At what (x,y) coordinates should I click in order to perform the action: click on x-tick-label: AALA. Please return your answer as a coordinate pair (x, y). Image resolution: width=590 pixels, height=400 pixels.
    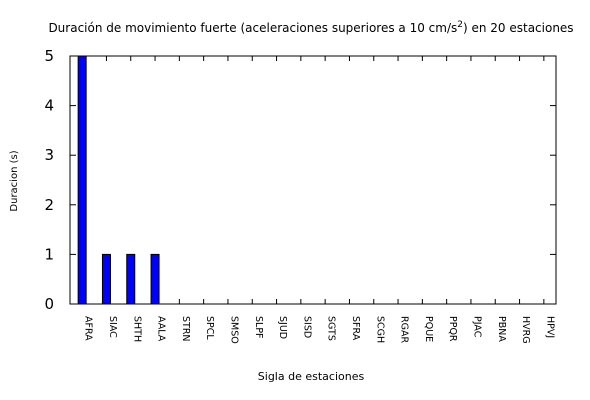
    Looking at the image, I should click on (161, 329).